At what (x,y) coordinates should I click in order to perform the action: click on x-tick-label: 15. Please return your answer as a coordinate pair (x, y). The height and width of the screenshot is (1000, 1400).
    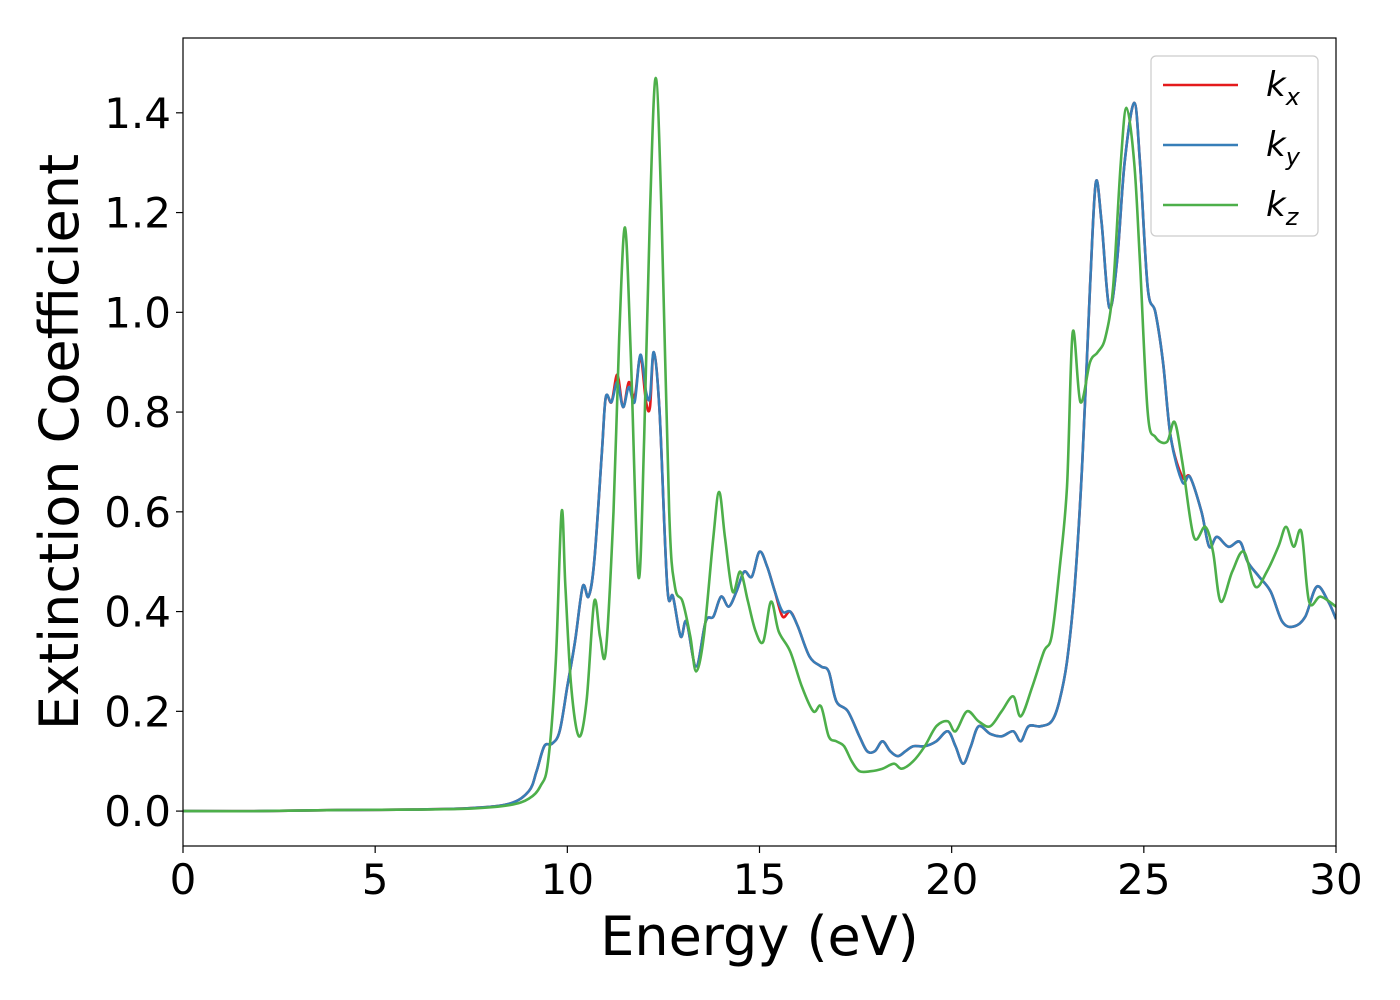
    Looking at the image, I should click on (759, 879).